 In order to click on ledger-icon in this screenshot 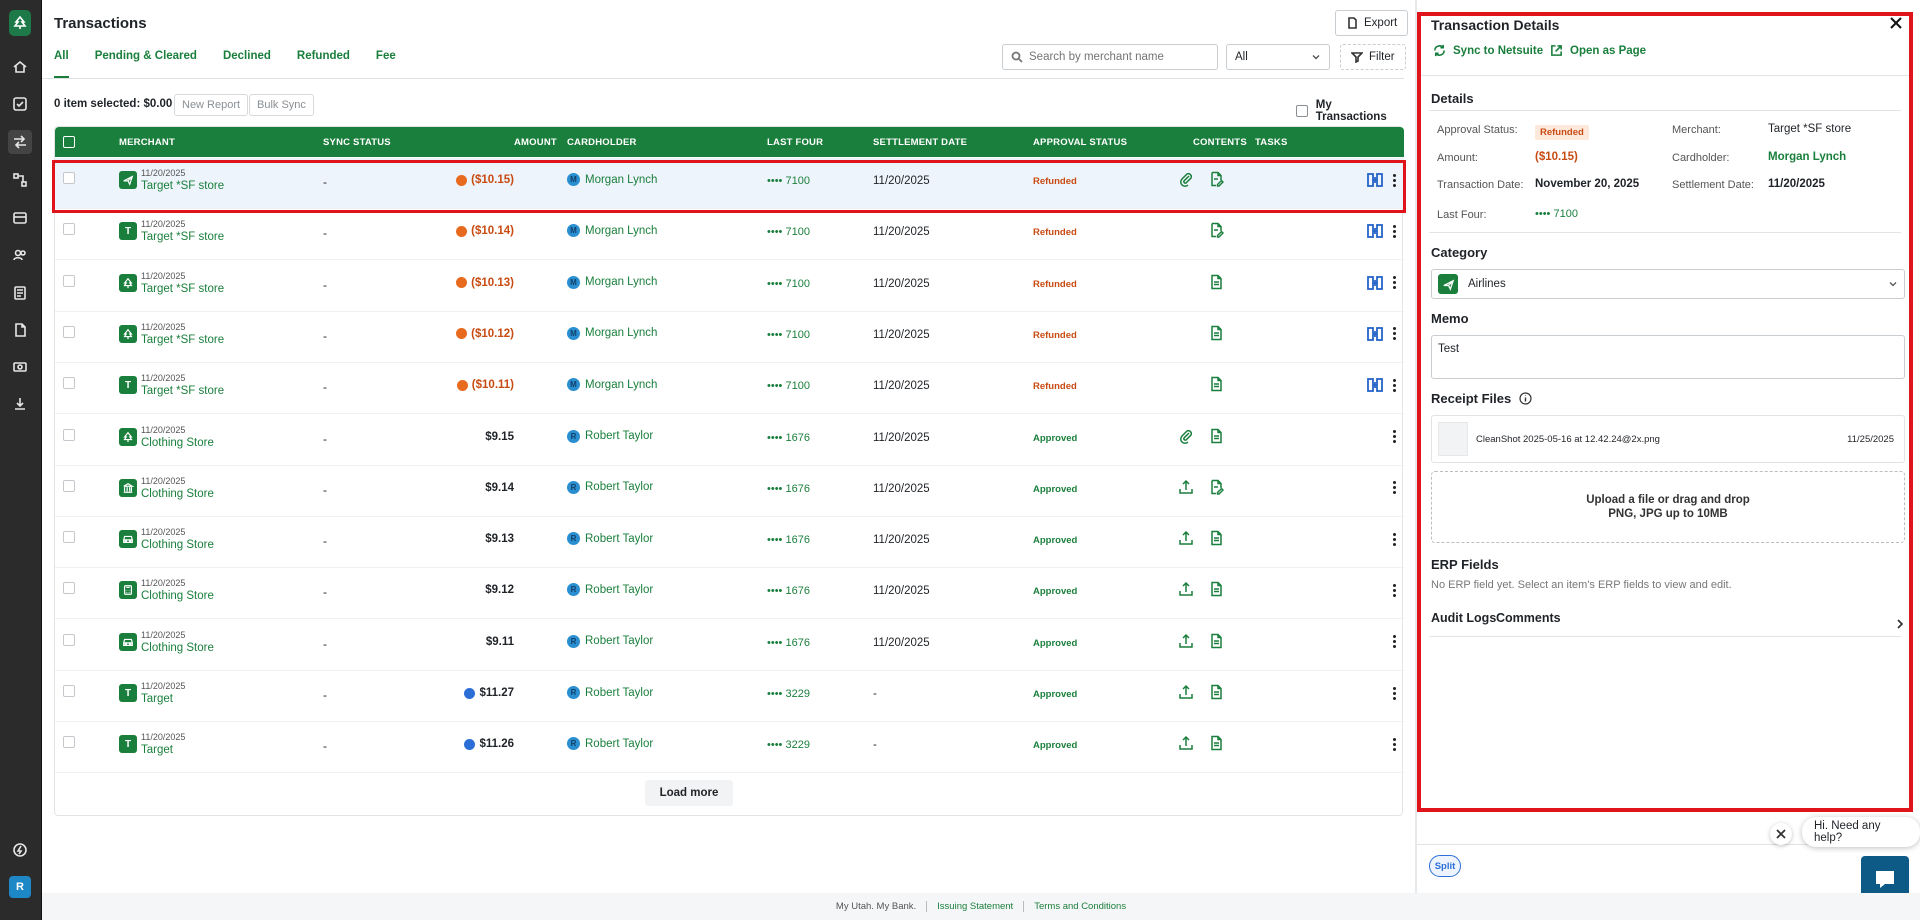, I will do `click(20, 293)`.